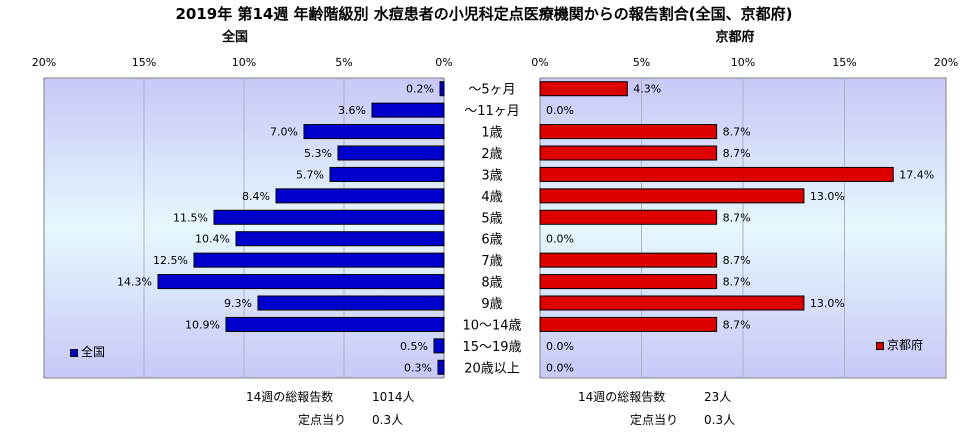 The width and height of the screenshot is (968, 432). What do you see at coordinates (737, 260) in the screenshot?
I see `data-label-kyoto-8: 8.7%` at bounding box center [737, 260].